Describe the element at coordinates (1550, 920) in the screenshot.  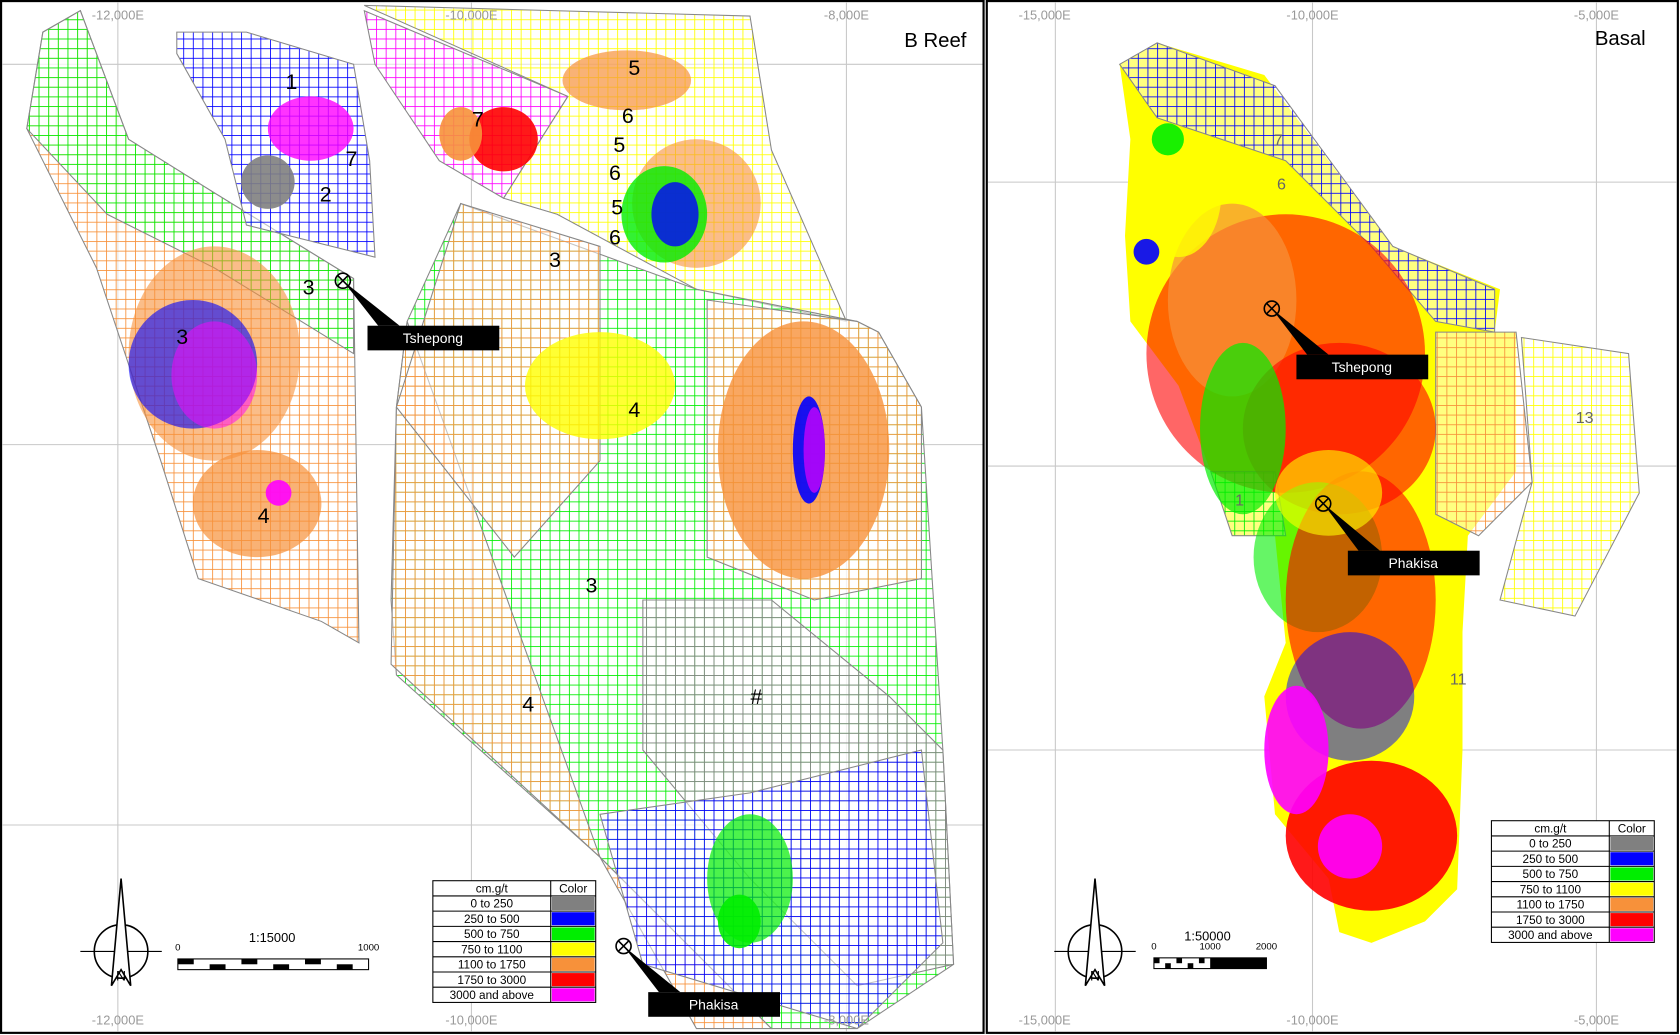
I see `legend-label: 1750 to 3000` at that location.